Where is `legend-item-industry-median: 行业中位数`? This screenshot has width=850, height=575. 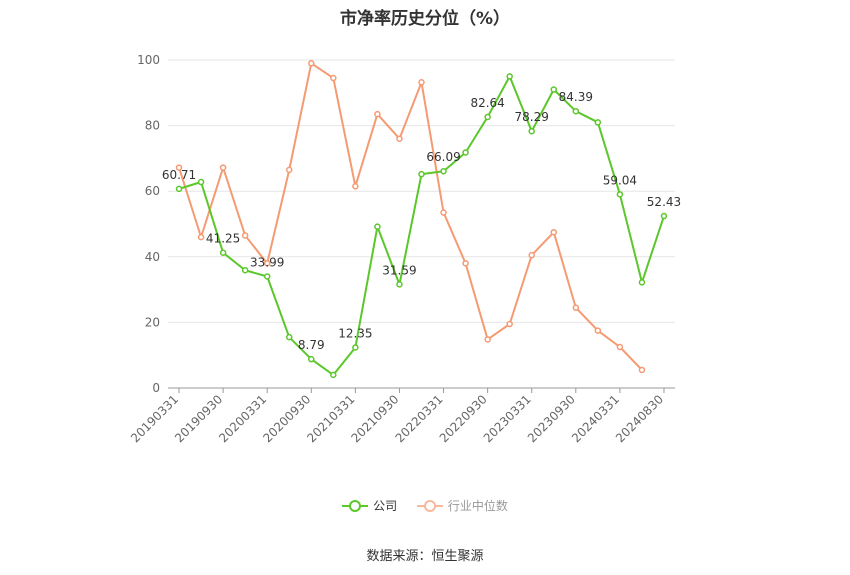 legend-item-industry-median: 行业中位数 is located at coordinates (462, 505).